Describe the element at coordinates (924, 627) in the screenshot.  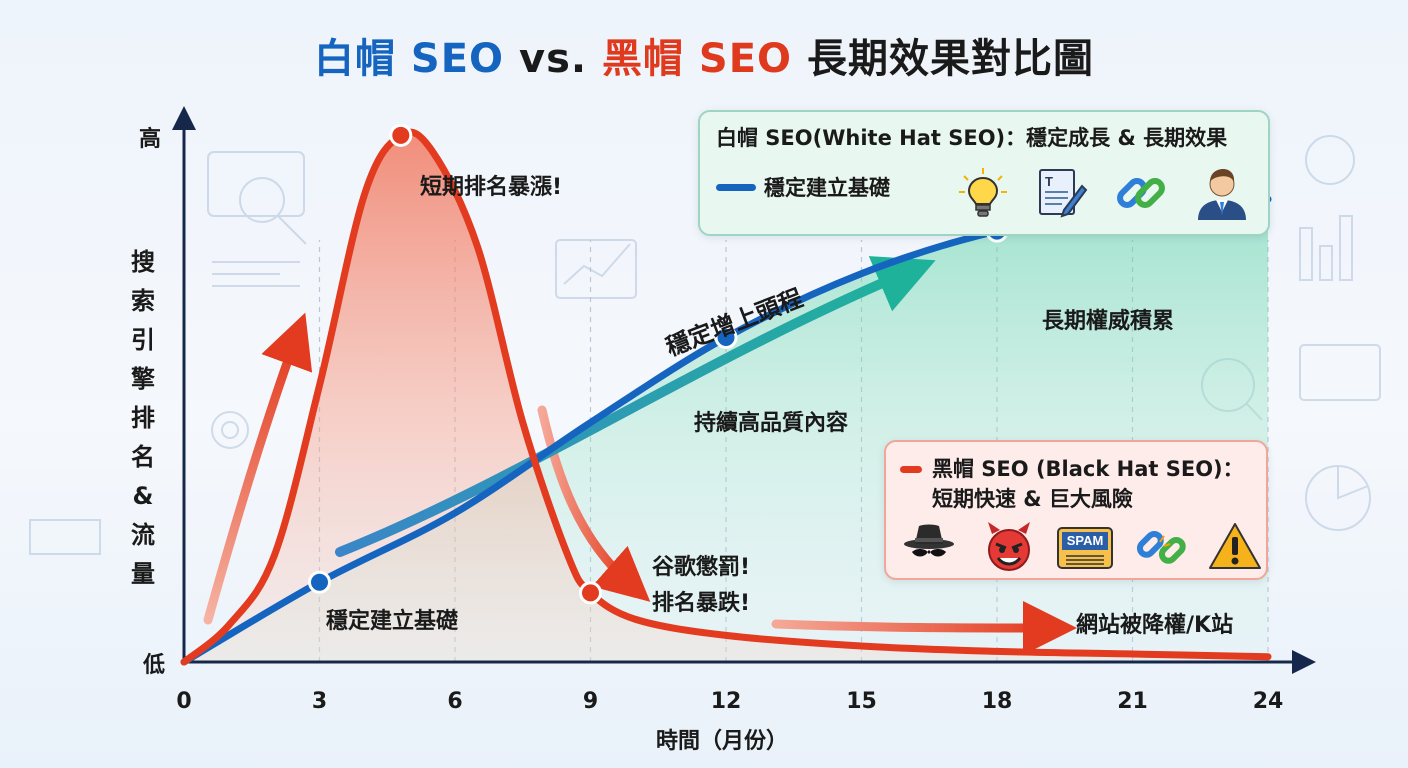
I see `downgrade-arrow` at that location.